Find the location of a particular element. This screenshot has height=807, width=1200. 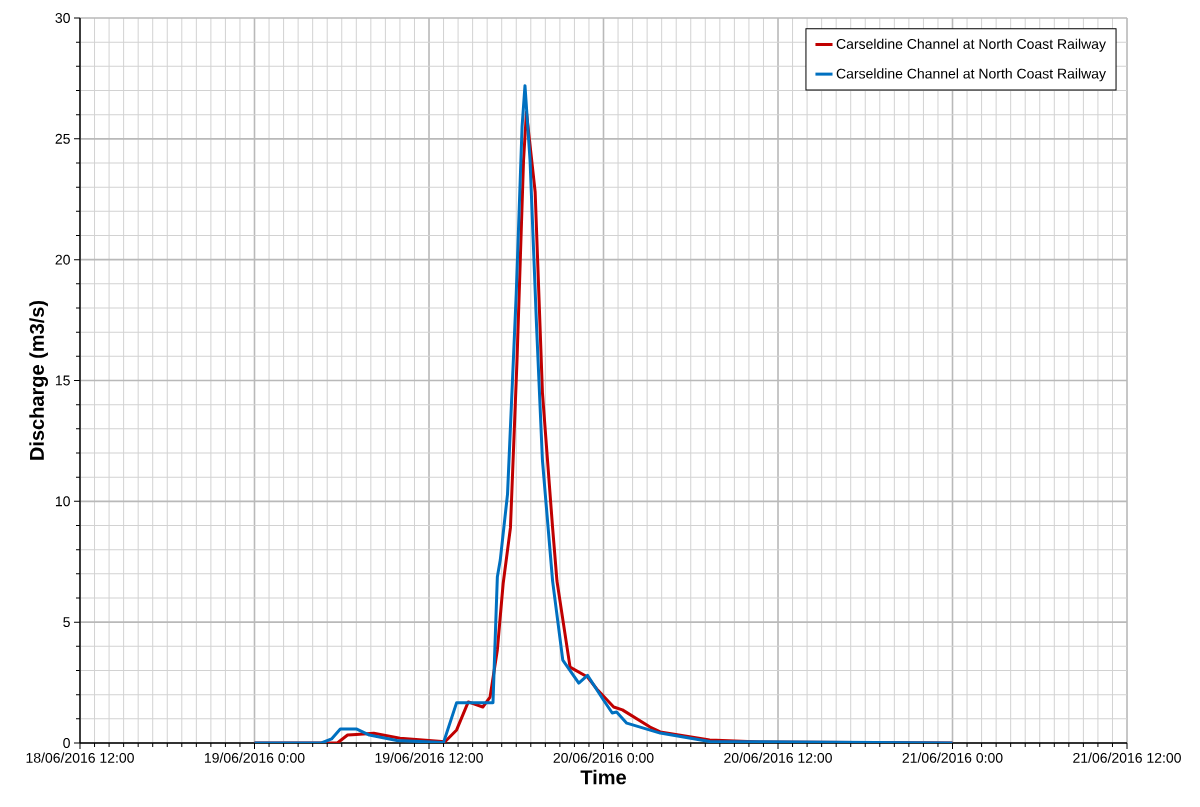

y-tick-label: 30 is located at coordinates (62, 18).